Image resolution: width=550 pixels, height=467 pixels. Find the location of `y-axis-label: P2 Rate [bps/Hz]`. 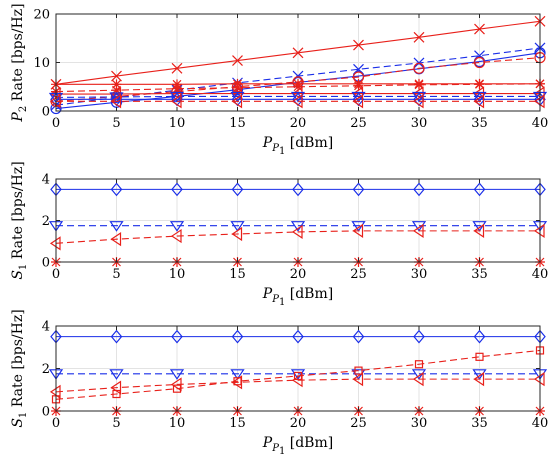

y-axis-label: P2 Rate [bps/Hz] is located at coordinates (19, 62).